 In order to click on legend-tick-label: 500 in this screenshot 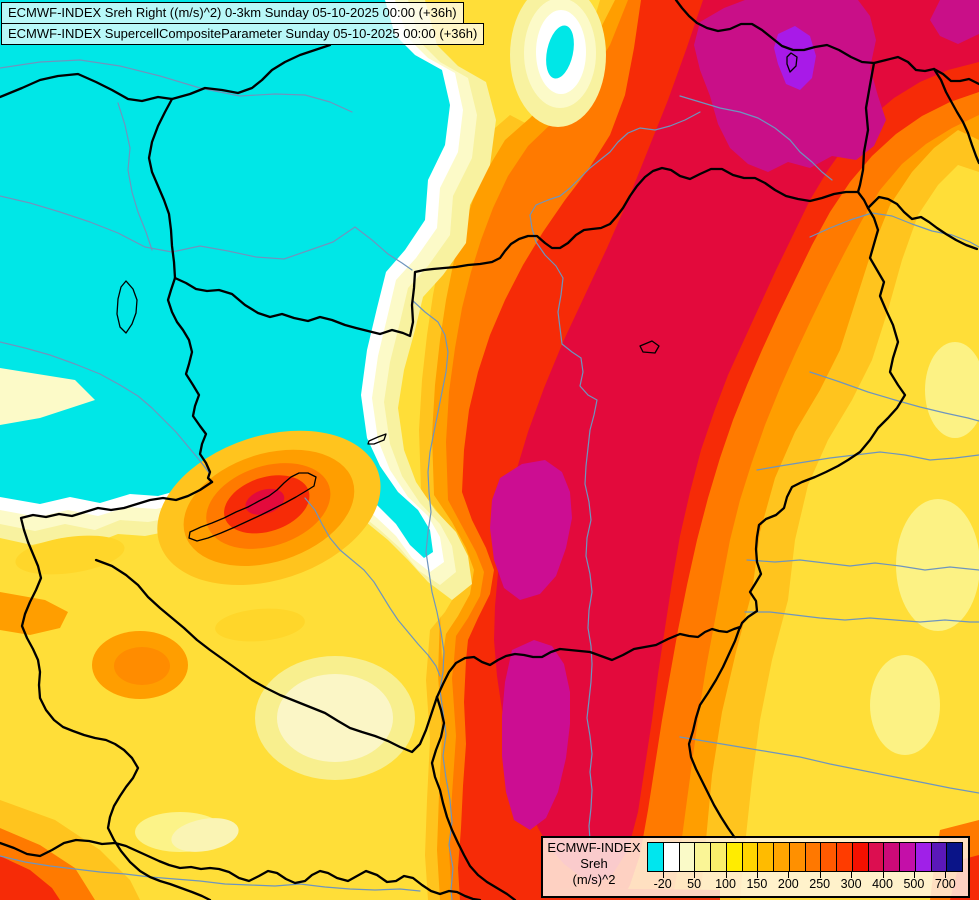, I will do `click(914, 884)`.